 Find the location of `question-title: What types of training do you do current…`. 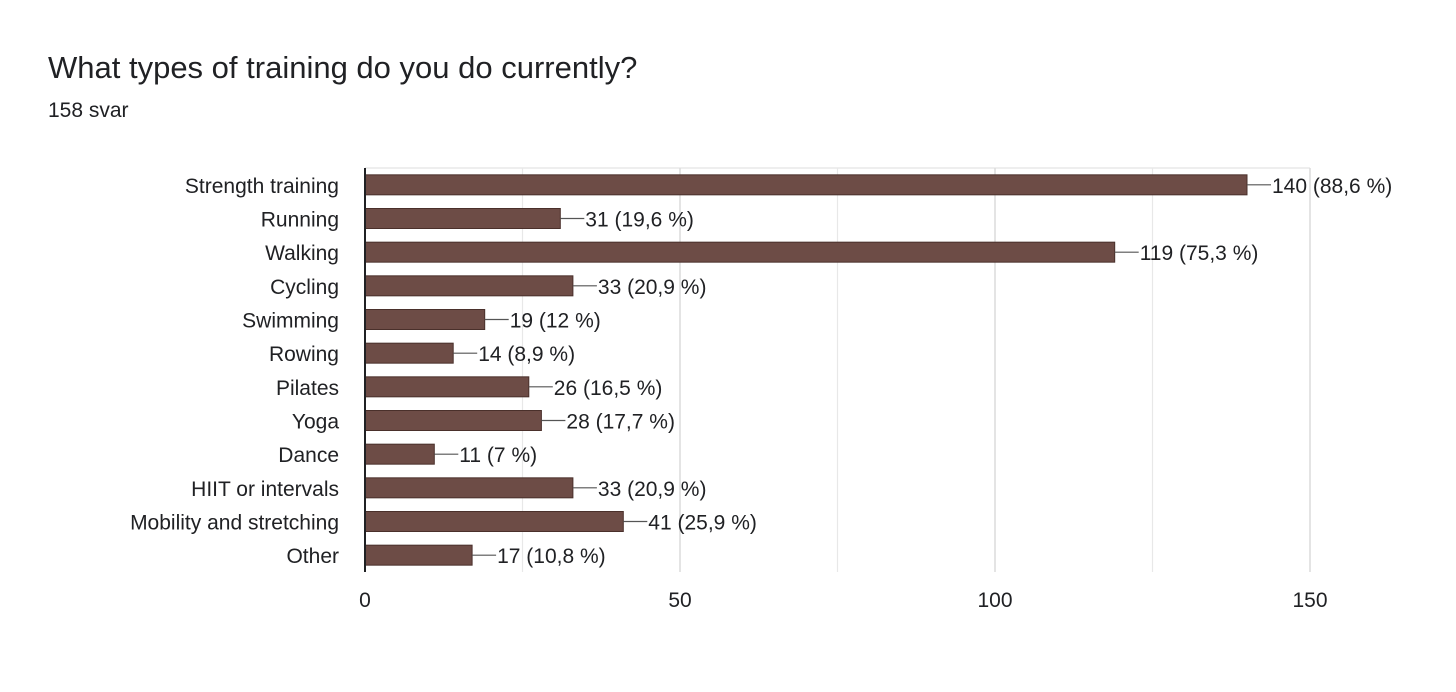

question-title: What types of training do you do current… is located at coordinates (343, 67).